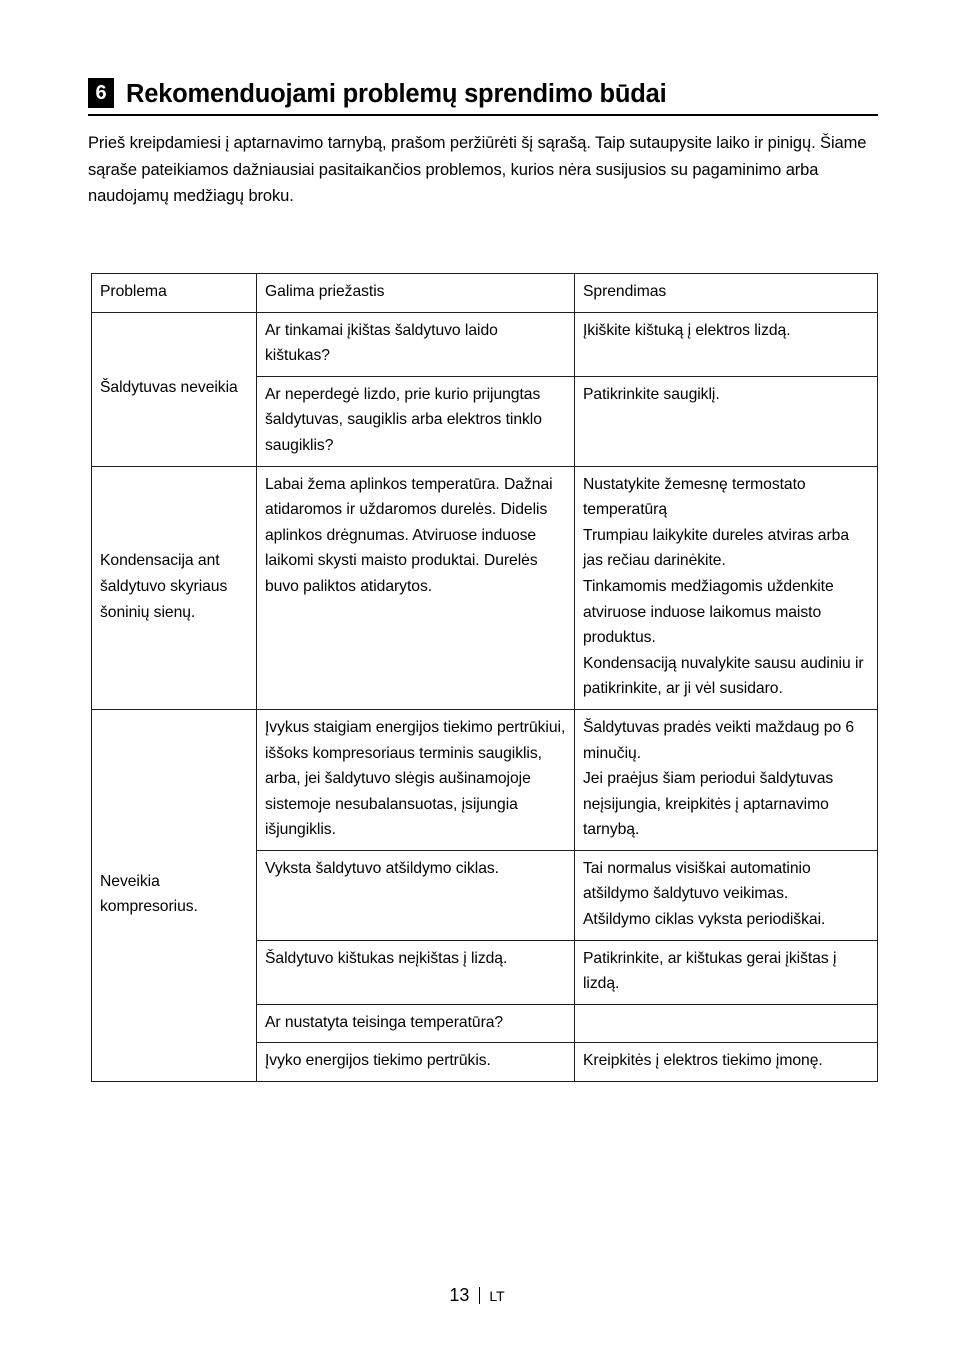 This screenshot has height=1354, width=954. Describe the element at coordinates (480, 1295) in the screenshot. I see `footer-divider` at that location.